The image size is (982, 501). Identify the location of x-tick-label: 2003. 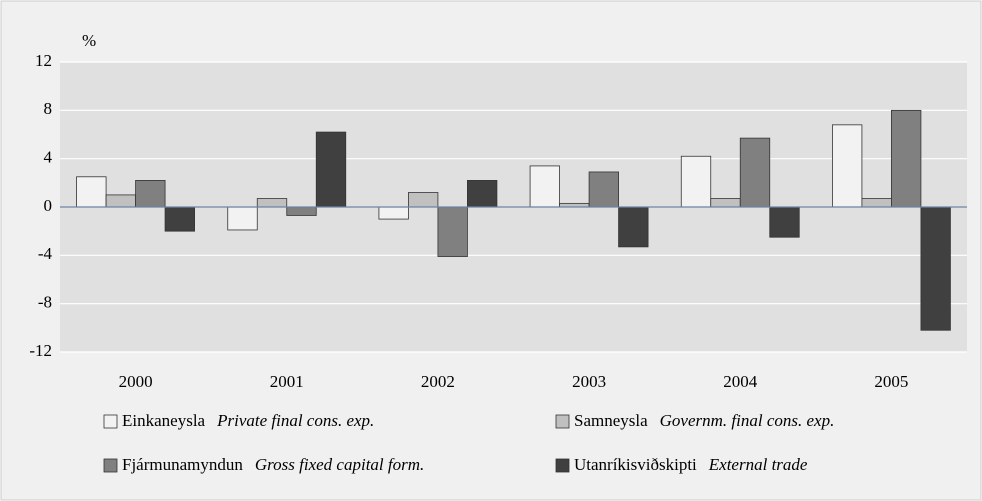
(589, 381).